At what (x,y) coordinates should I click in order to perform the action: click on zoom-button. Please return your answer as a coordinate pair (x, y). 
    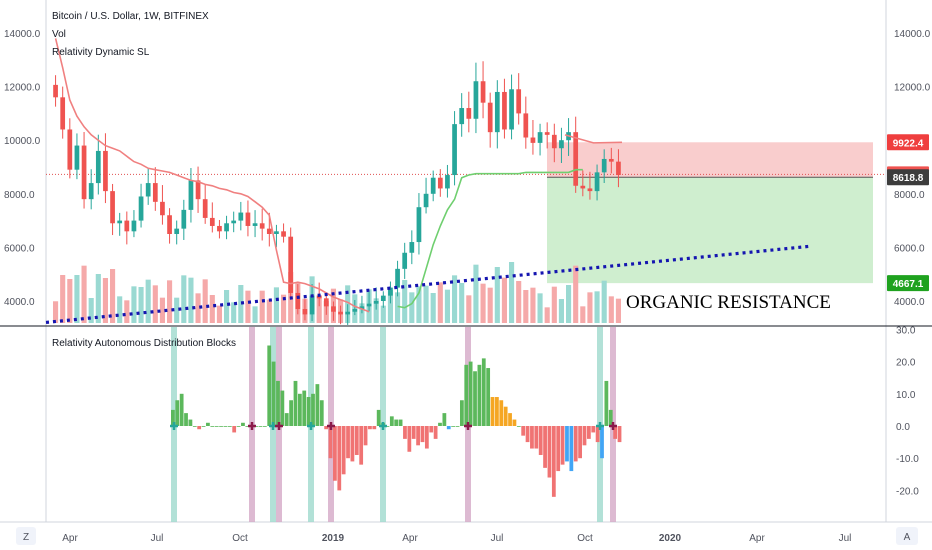
    Looking at the image, I should click on (26, 536).